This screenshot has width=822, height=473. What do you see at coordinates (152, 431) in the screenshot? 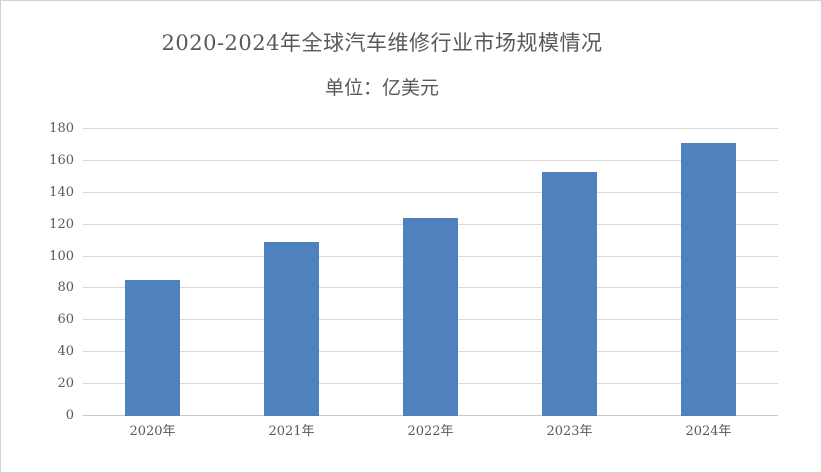
I see `x-tick-label: 2020年` at bounding box center [152, 431].